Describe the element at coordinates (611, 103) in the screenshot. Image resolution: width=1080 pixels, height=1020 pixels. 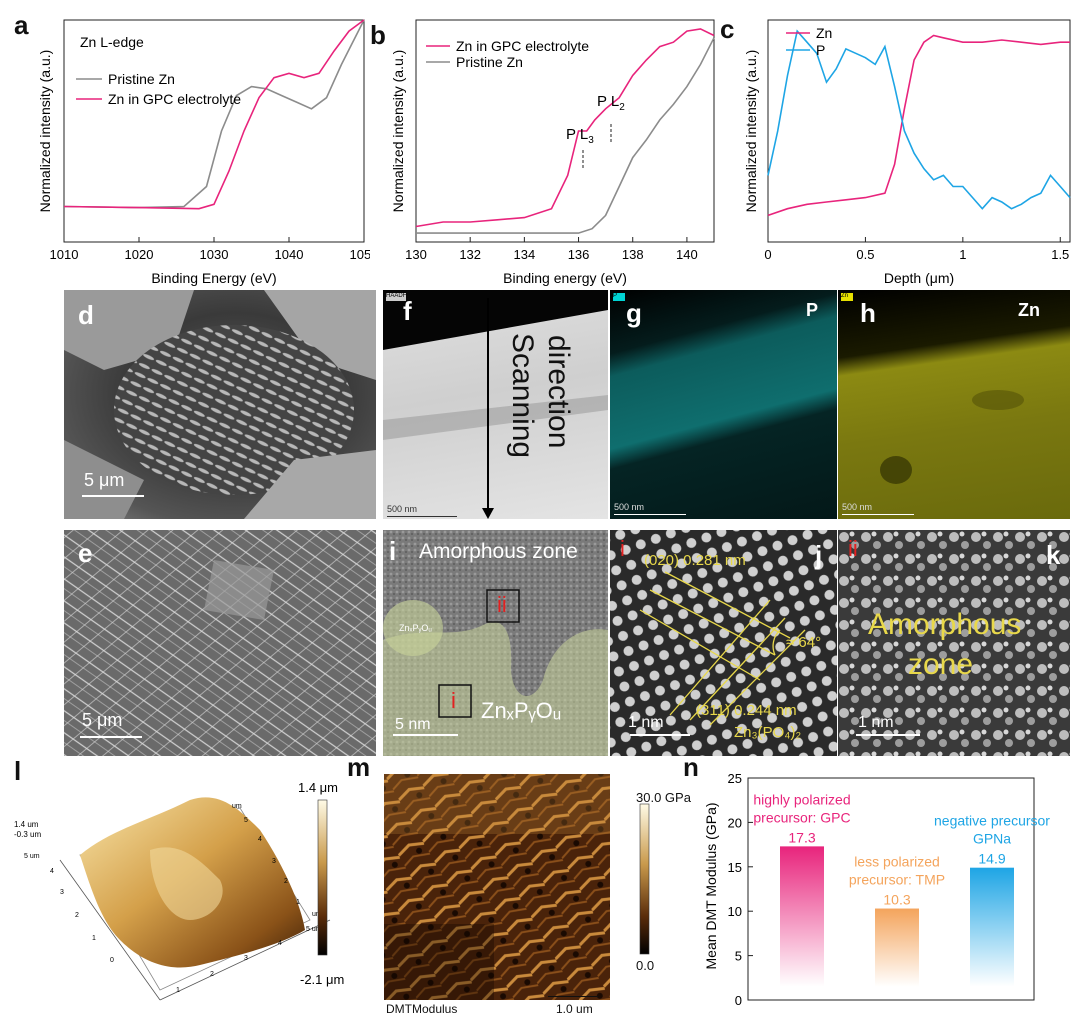
I see `annotation-l2: P L2` at that location.